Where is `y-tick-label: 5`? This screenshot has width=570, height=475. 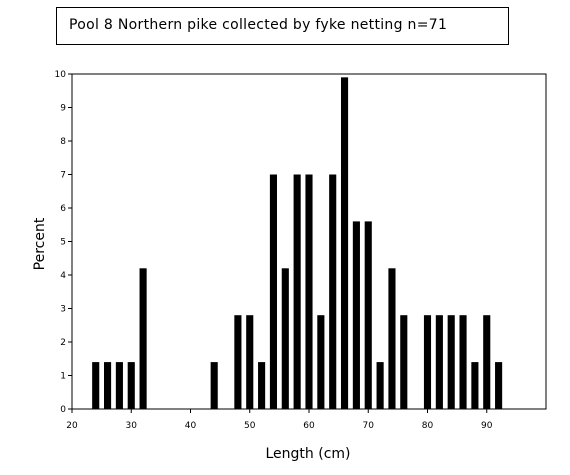
y-tick-label: 5 is located at coordinates (63, 243).